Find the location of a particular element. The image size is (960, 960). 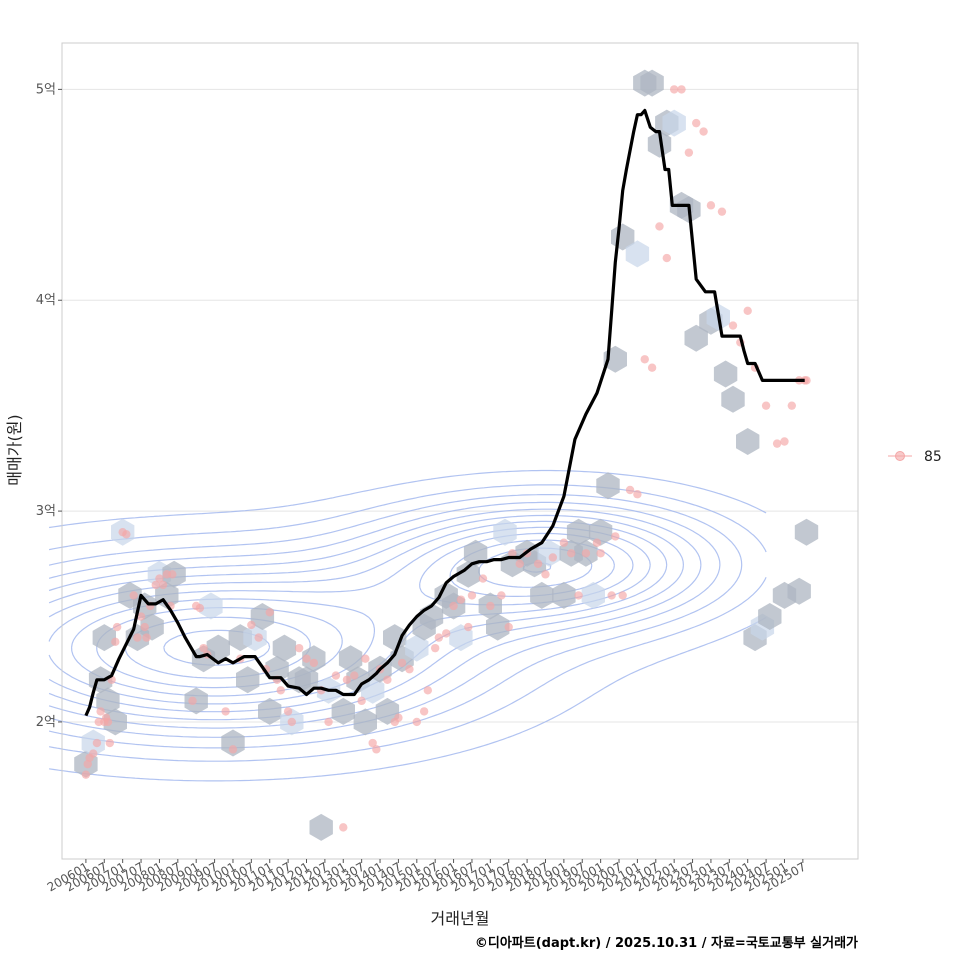

y-axis-title: 매매가(원) is located at coordinates (14, 449).